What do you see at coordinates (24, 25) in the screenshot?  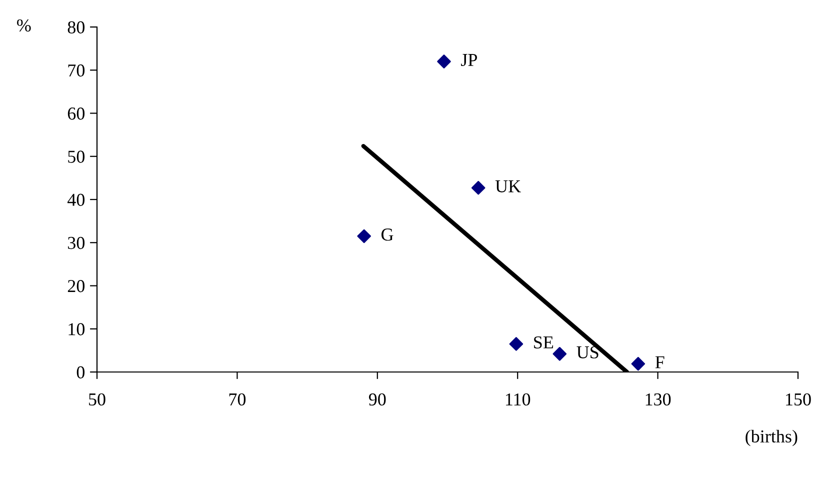 I see `y-axis-title: %` at bounding box center [24, 25].